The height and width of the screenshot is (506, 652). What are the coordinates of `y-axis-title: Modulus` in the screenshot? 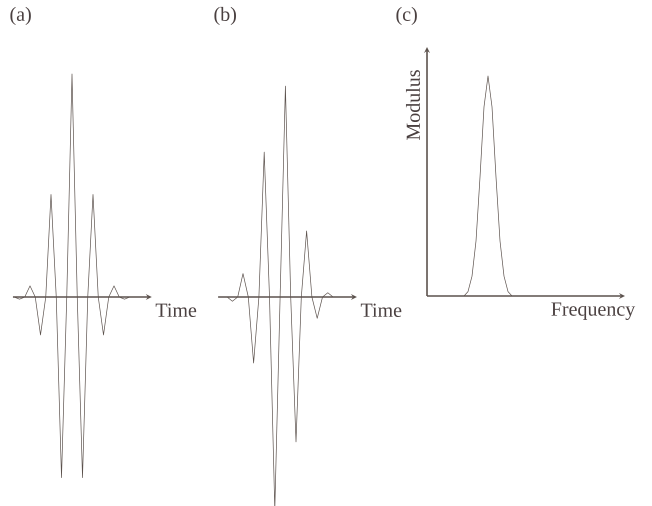 It's located at (413, 105).